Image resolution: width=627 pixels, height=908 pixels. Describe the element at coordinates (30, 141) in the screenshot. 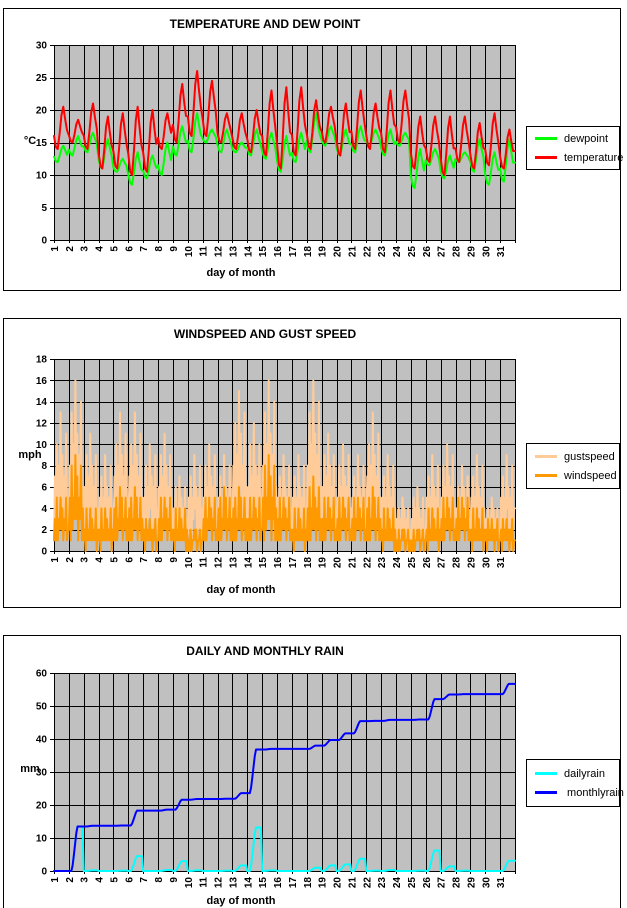

I see `y-axis-unit-temperature: °C` at that location.